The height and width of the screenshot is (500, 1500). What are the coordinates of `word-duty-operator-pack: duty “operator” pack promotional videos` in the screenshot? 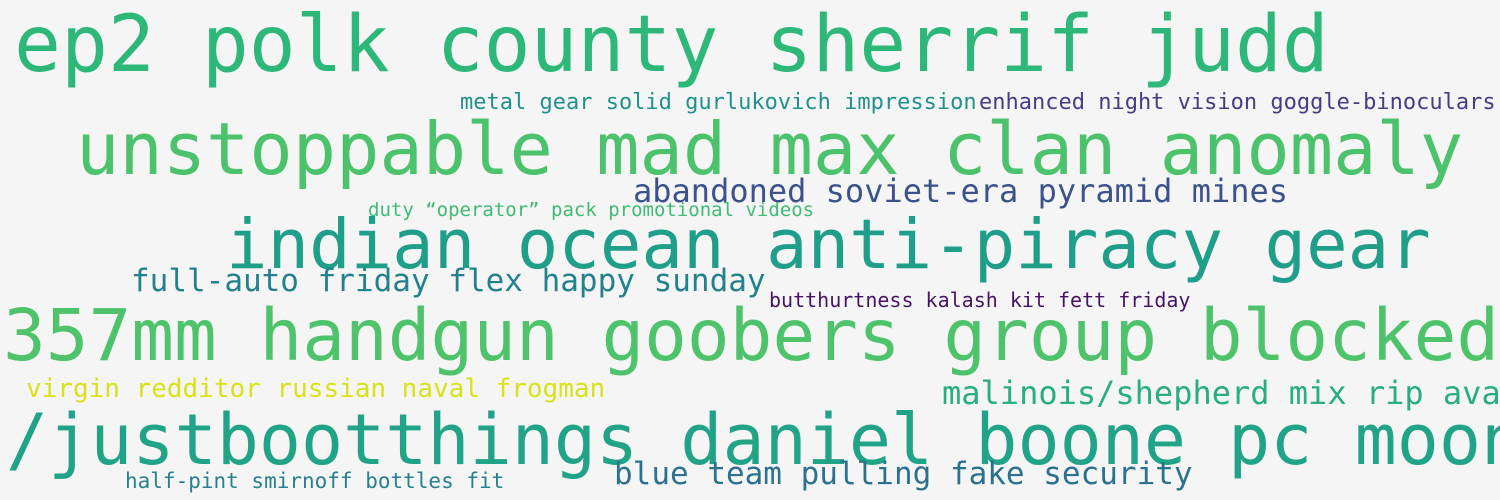 It's located at (591, 210).